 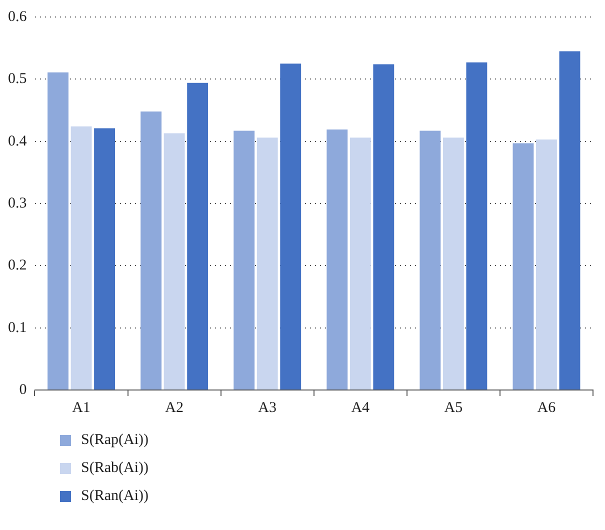 I want to click on x-tick-label: A3, so click(x=267, y=408).